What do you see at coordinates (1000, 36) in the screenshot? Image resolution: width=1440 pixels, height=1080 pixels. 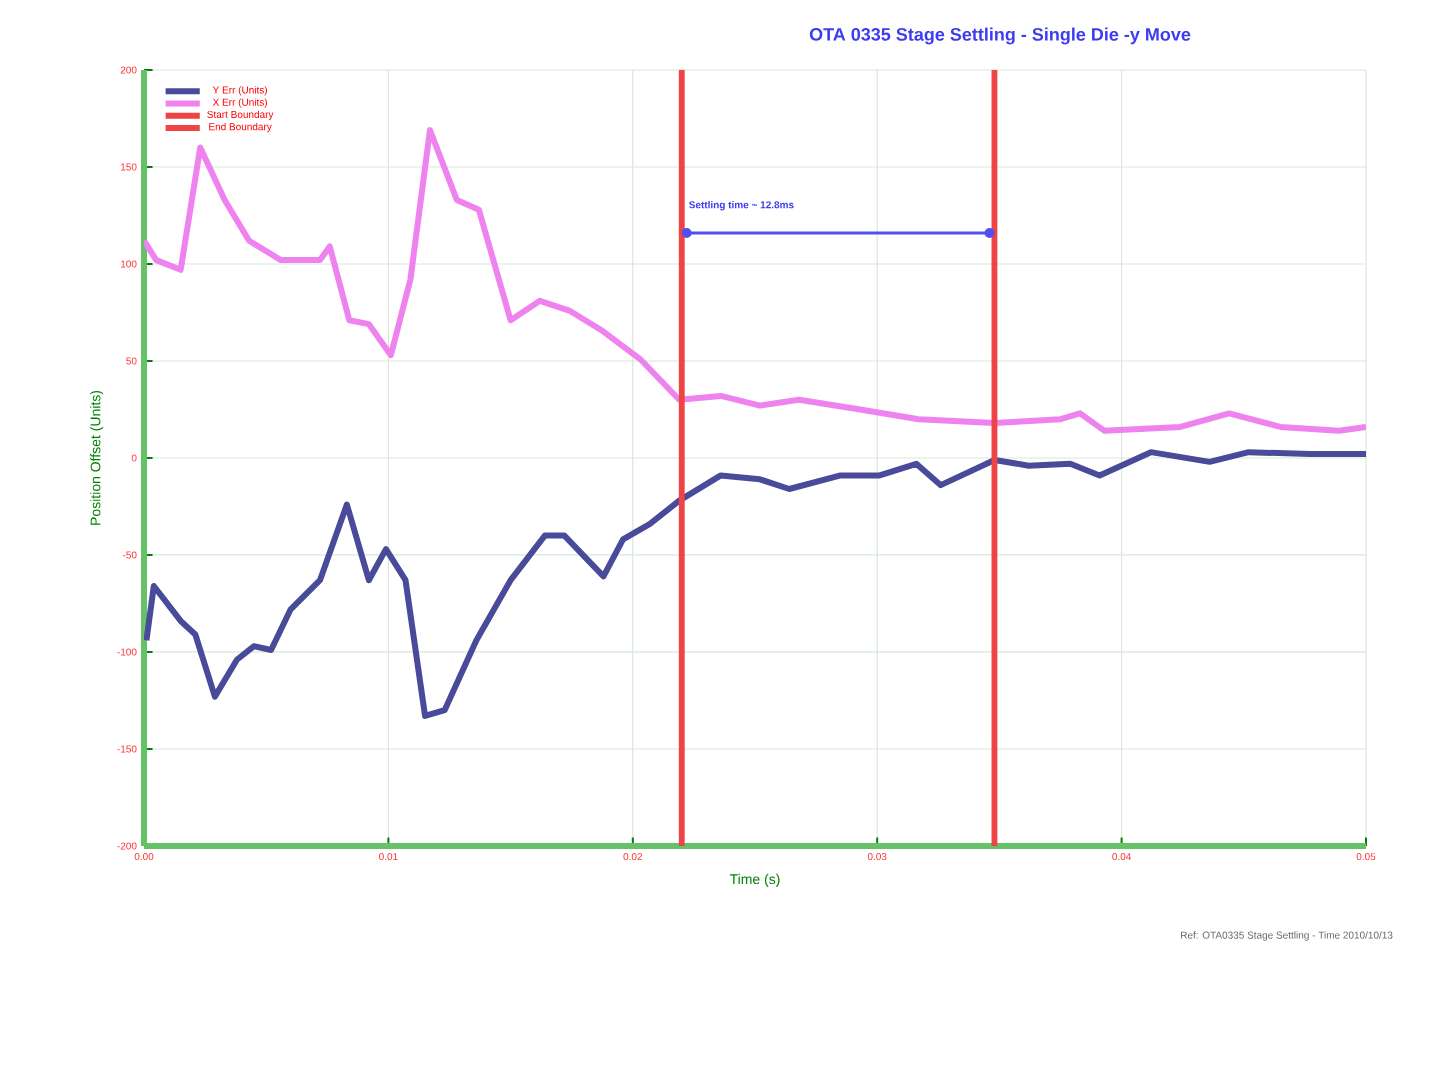 I see `chart-title: OTA 0335 Stage Settling - Single Die -y Move` at bounding box center [1000, 36].